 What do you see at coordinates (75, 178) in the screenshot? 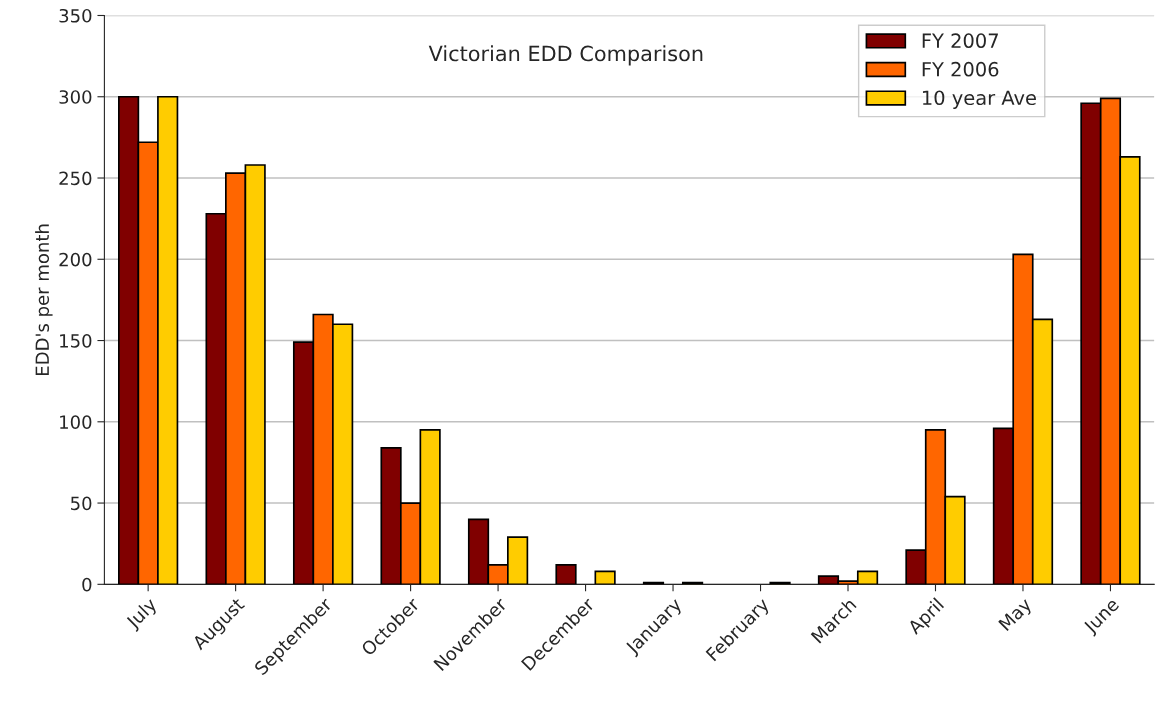
I see `y-tick-label: 250` at bounding box center [75, 178].